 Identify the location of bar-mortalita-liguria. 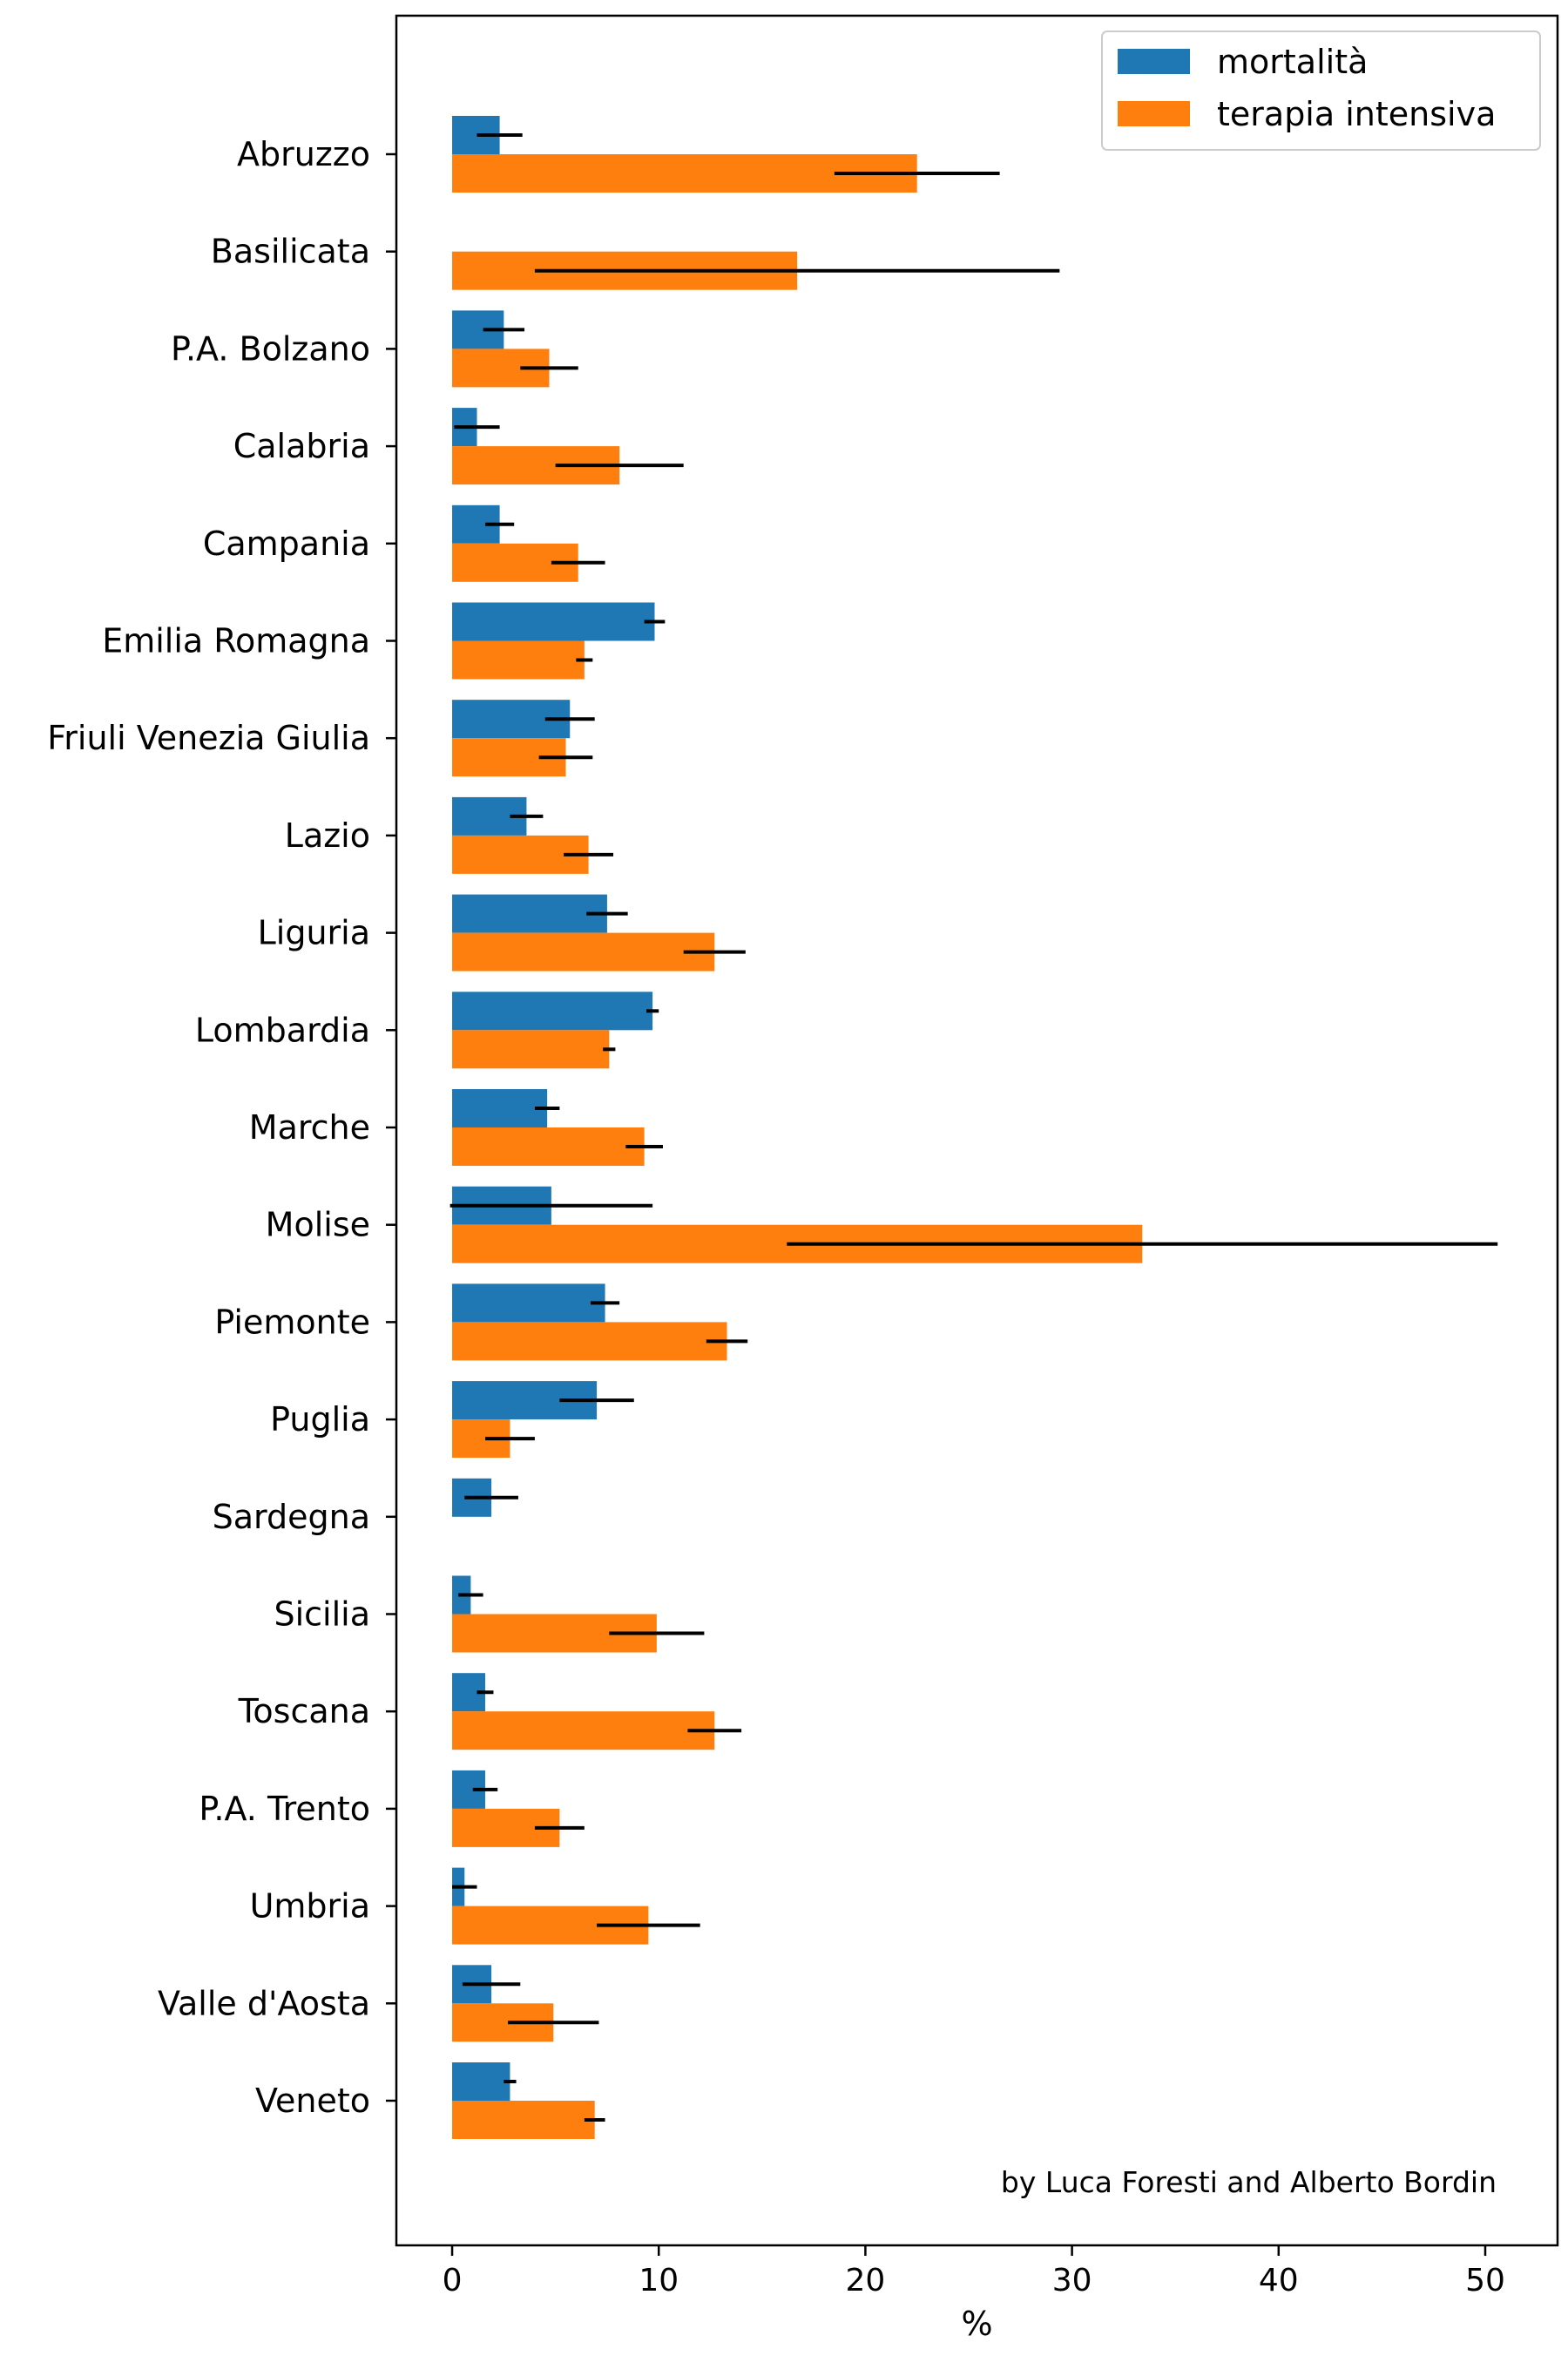
(529, 913).